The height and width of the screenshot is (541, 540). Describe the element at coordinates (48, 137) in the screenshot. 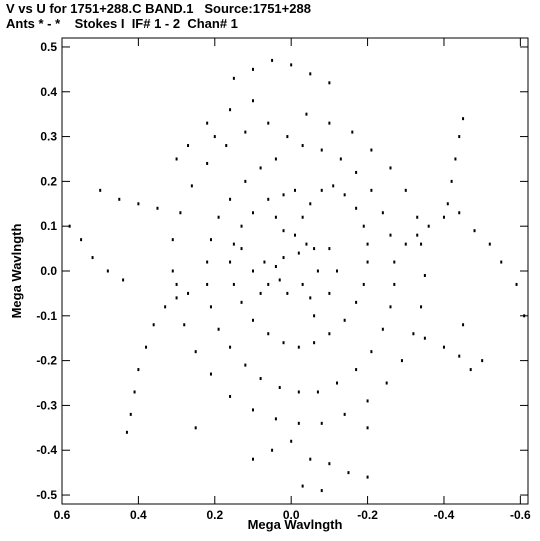

I see `y-tick-label: 0.3` at that location.